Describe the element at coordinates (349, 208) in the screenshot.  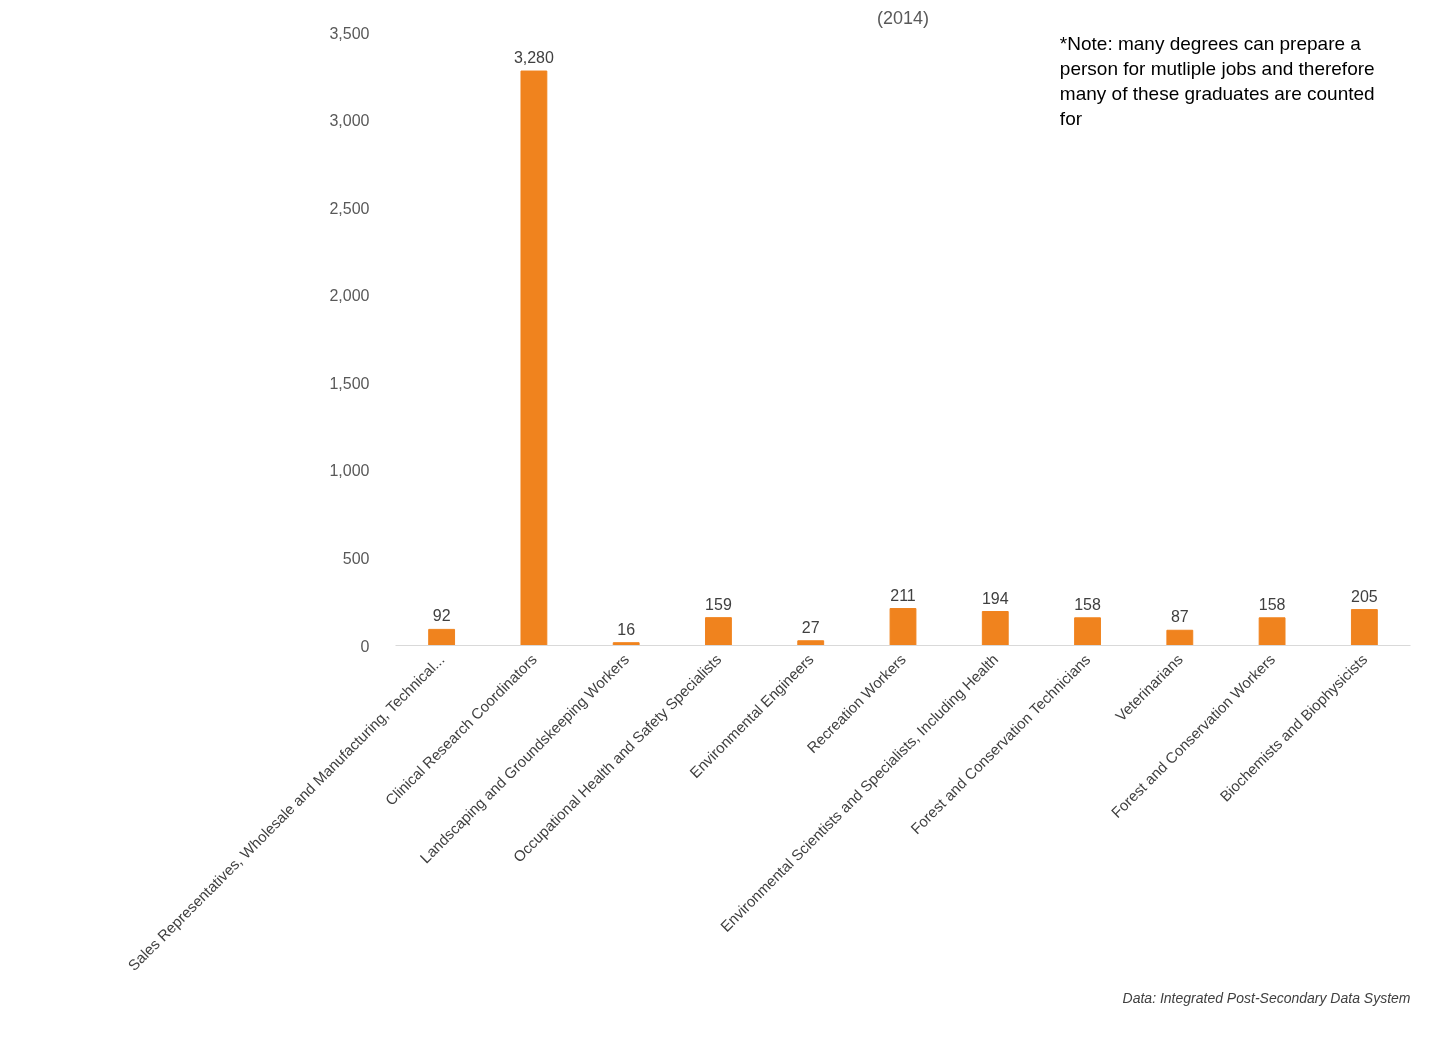
I see `y-tick-label: 2,500` at that location.